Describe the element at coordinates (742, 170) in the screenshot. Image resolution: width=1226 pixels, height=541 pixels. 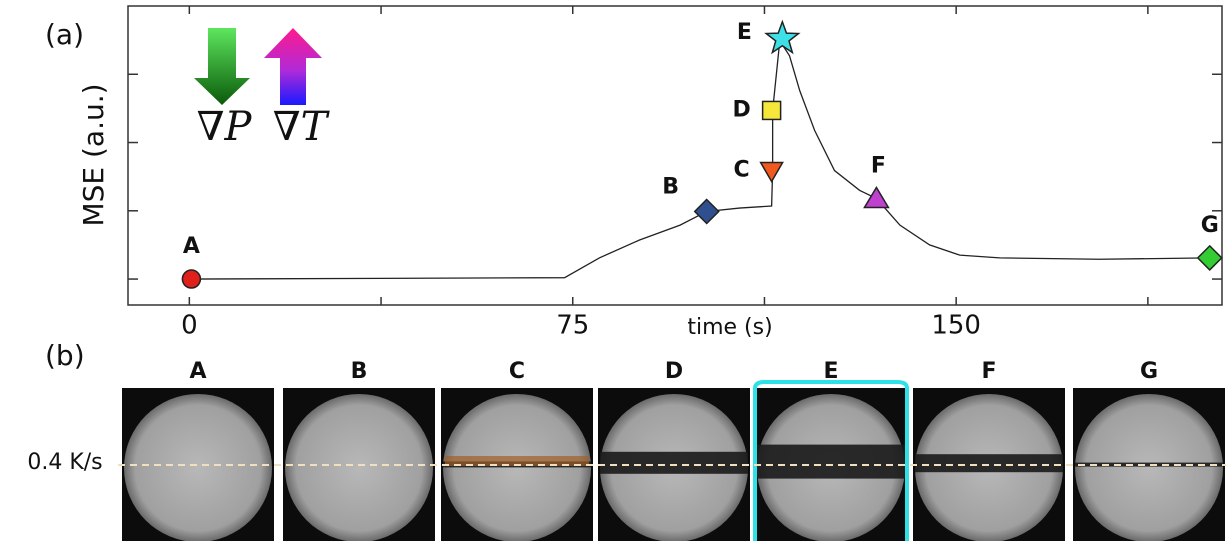
I see `marker-label: C` at that location.